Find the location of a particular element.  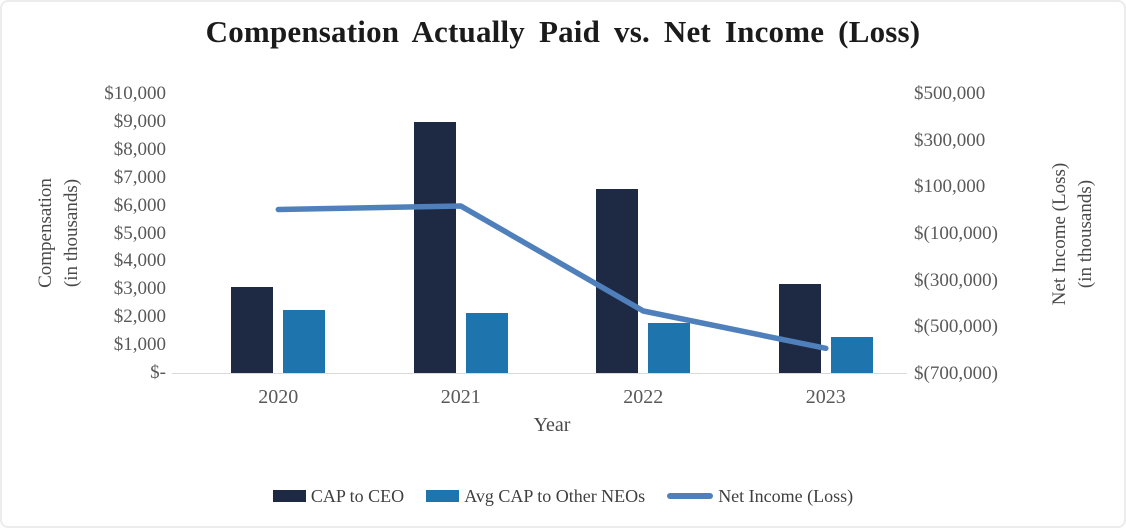

legend-item-cap-to-ceo: CAP to CEO is located at coordinates (338, 496).